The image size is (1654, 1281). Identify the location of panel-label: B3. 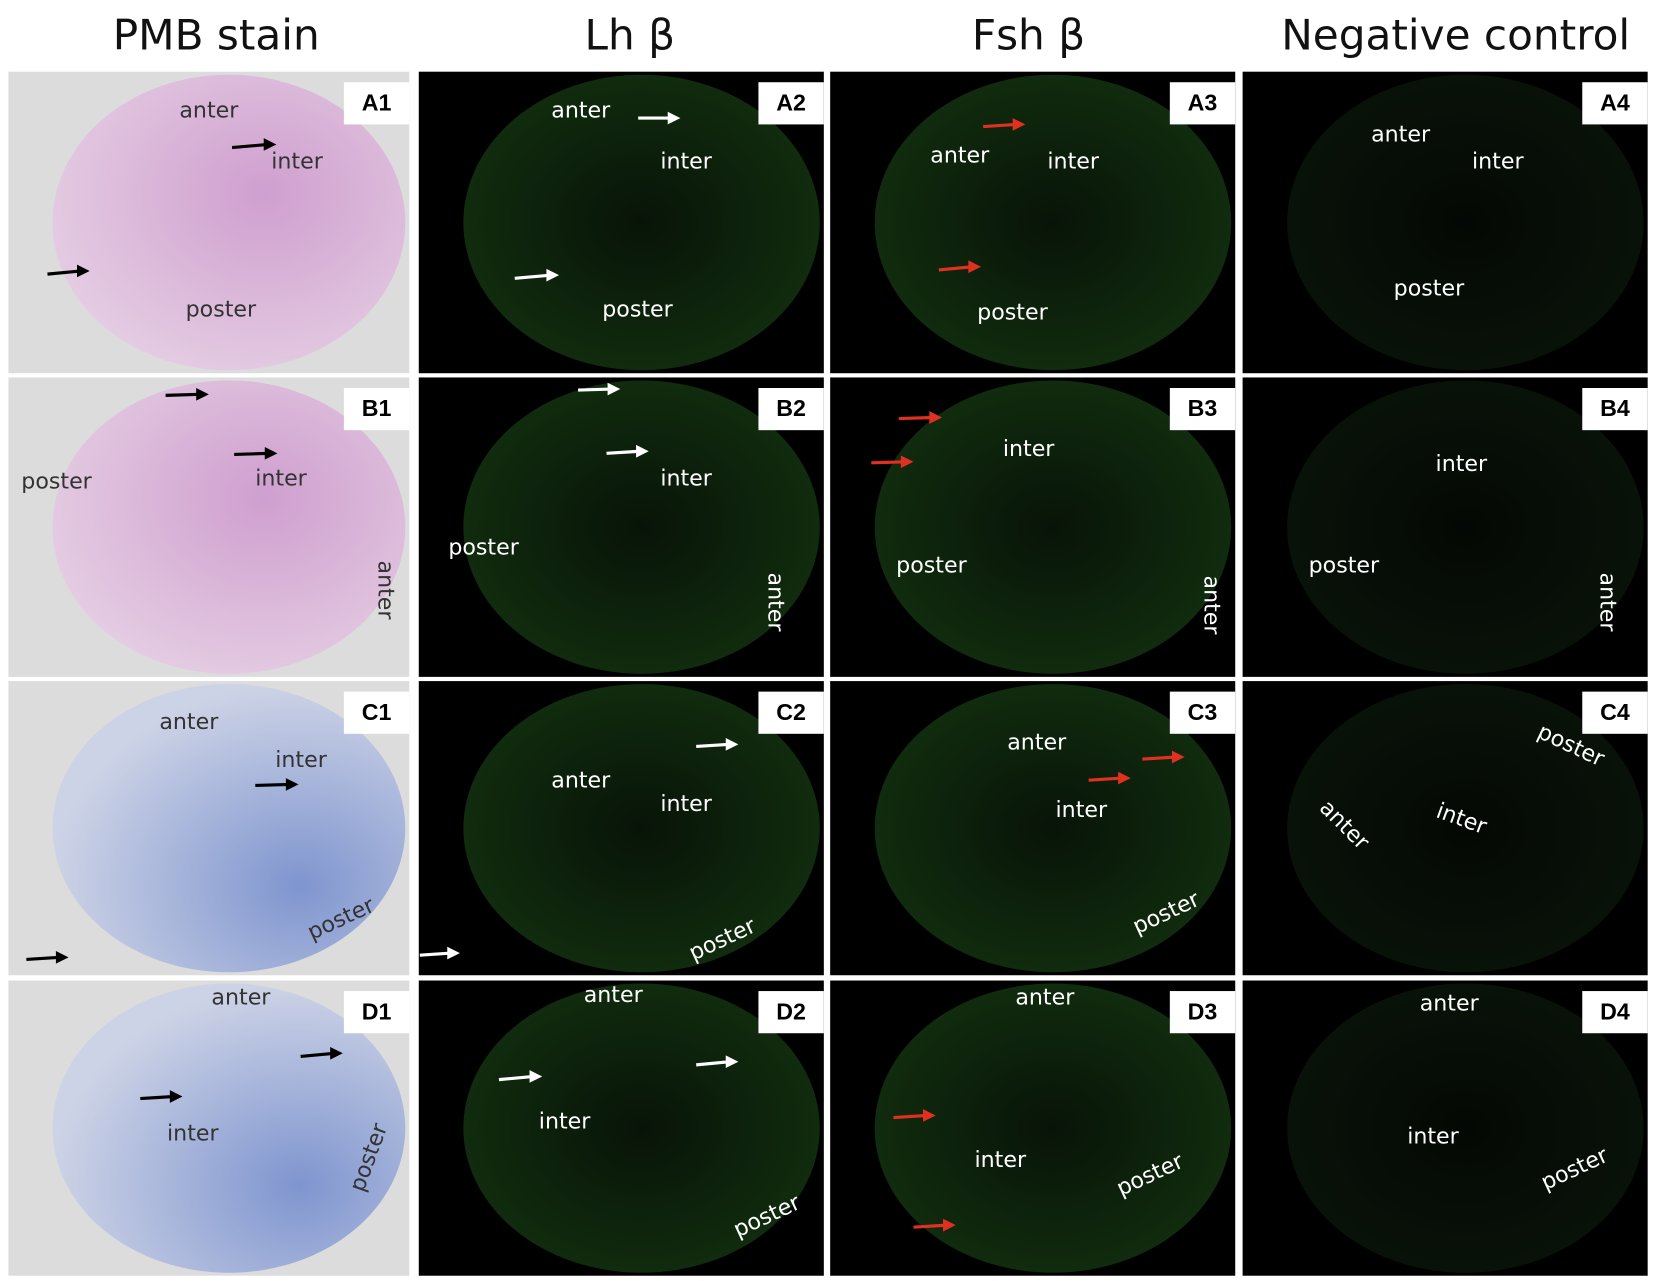
(1203, 408).